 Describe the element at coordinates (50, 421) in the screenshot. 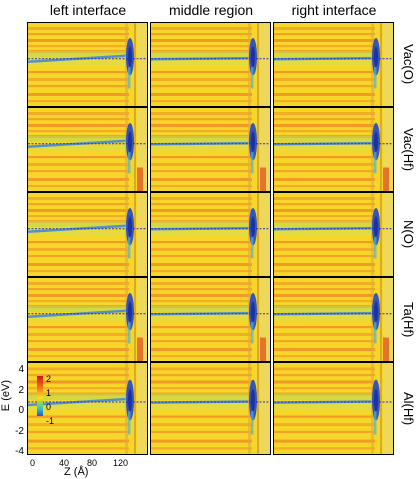

I see `colorbar-tick: -1` at that location.